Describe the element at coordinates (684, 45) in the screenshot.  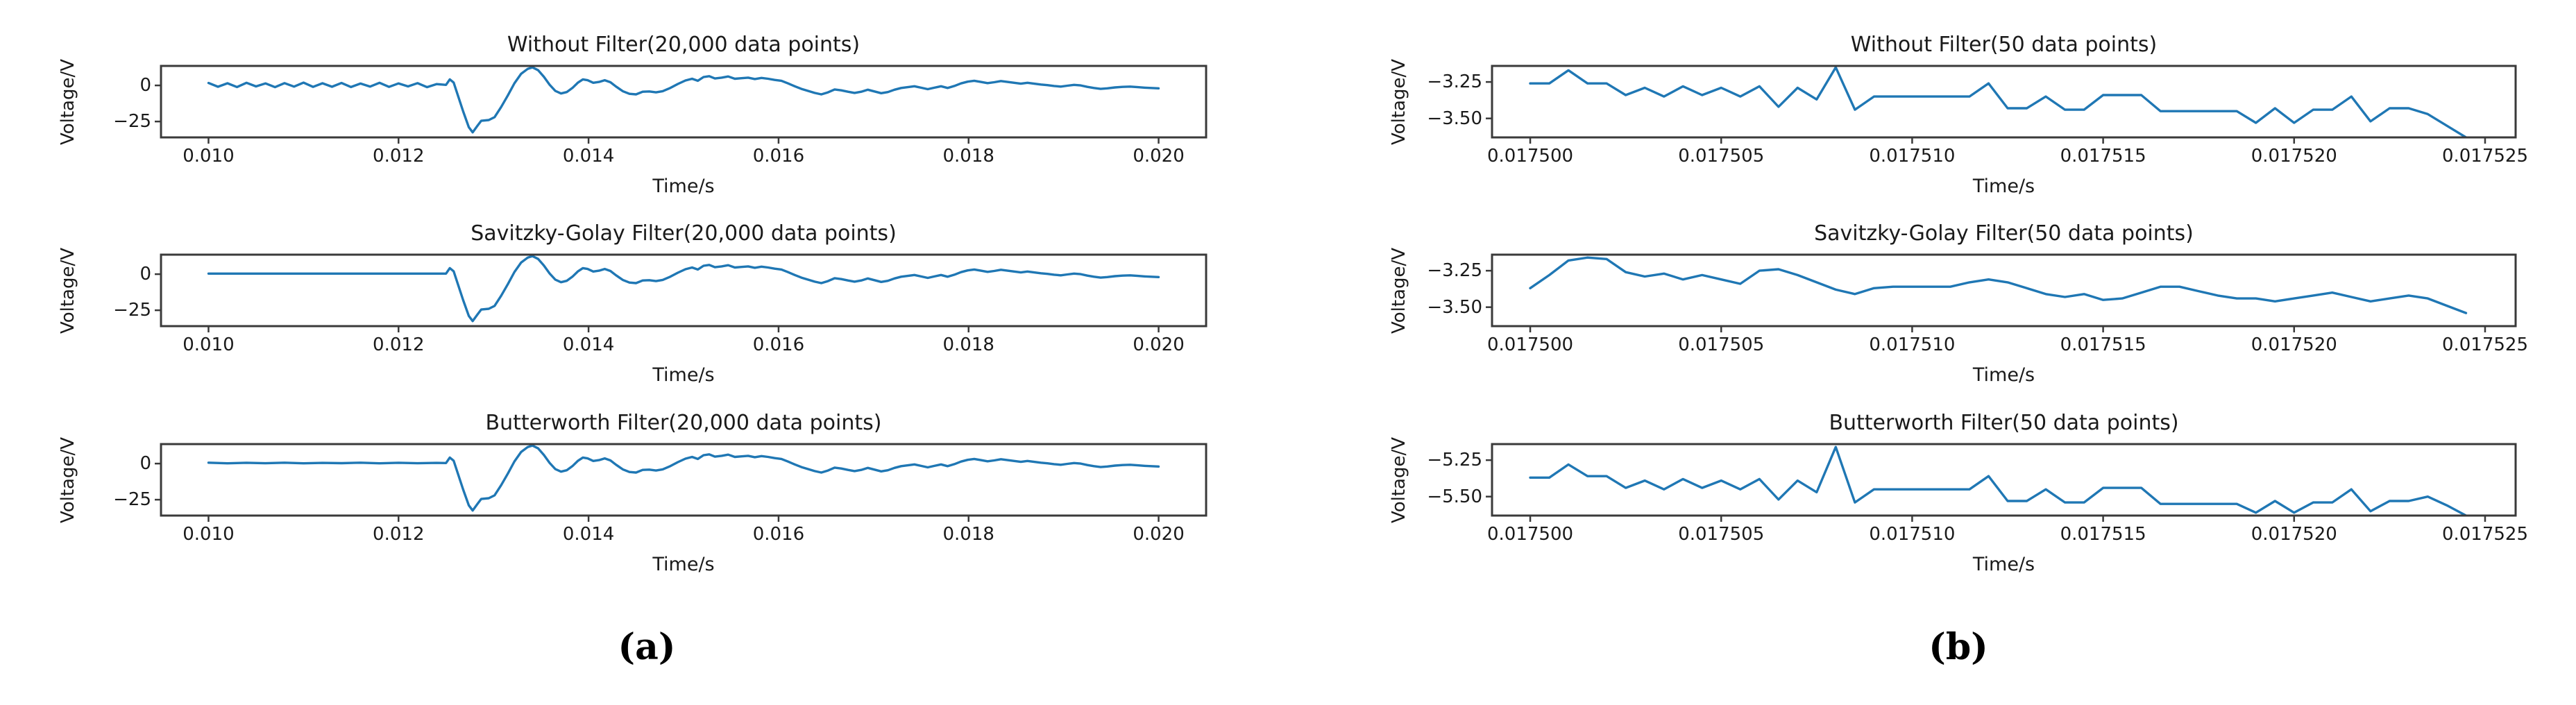
I see `chart-title: Without Filter(20,000 data points)` at that location.